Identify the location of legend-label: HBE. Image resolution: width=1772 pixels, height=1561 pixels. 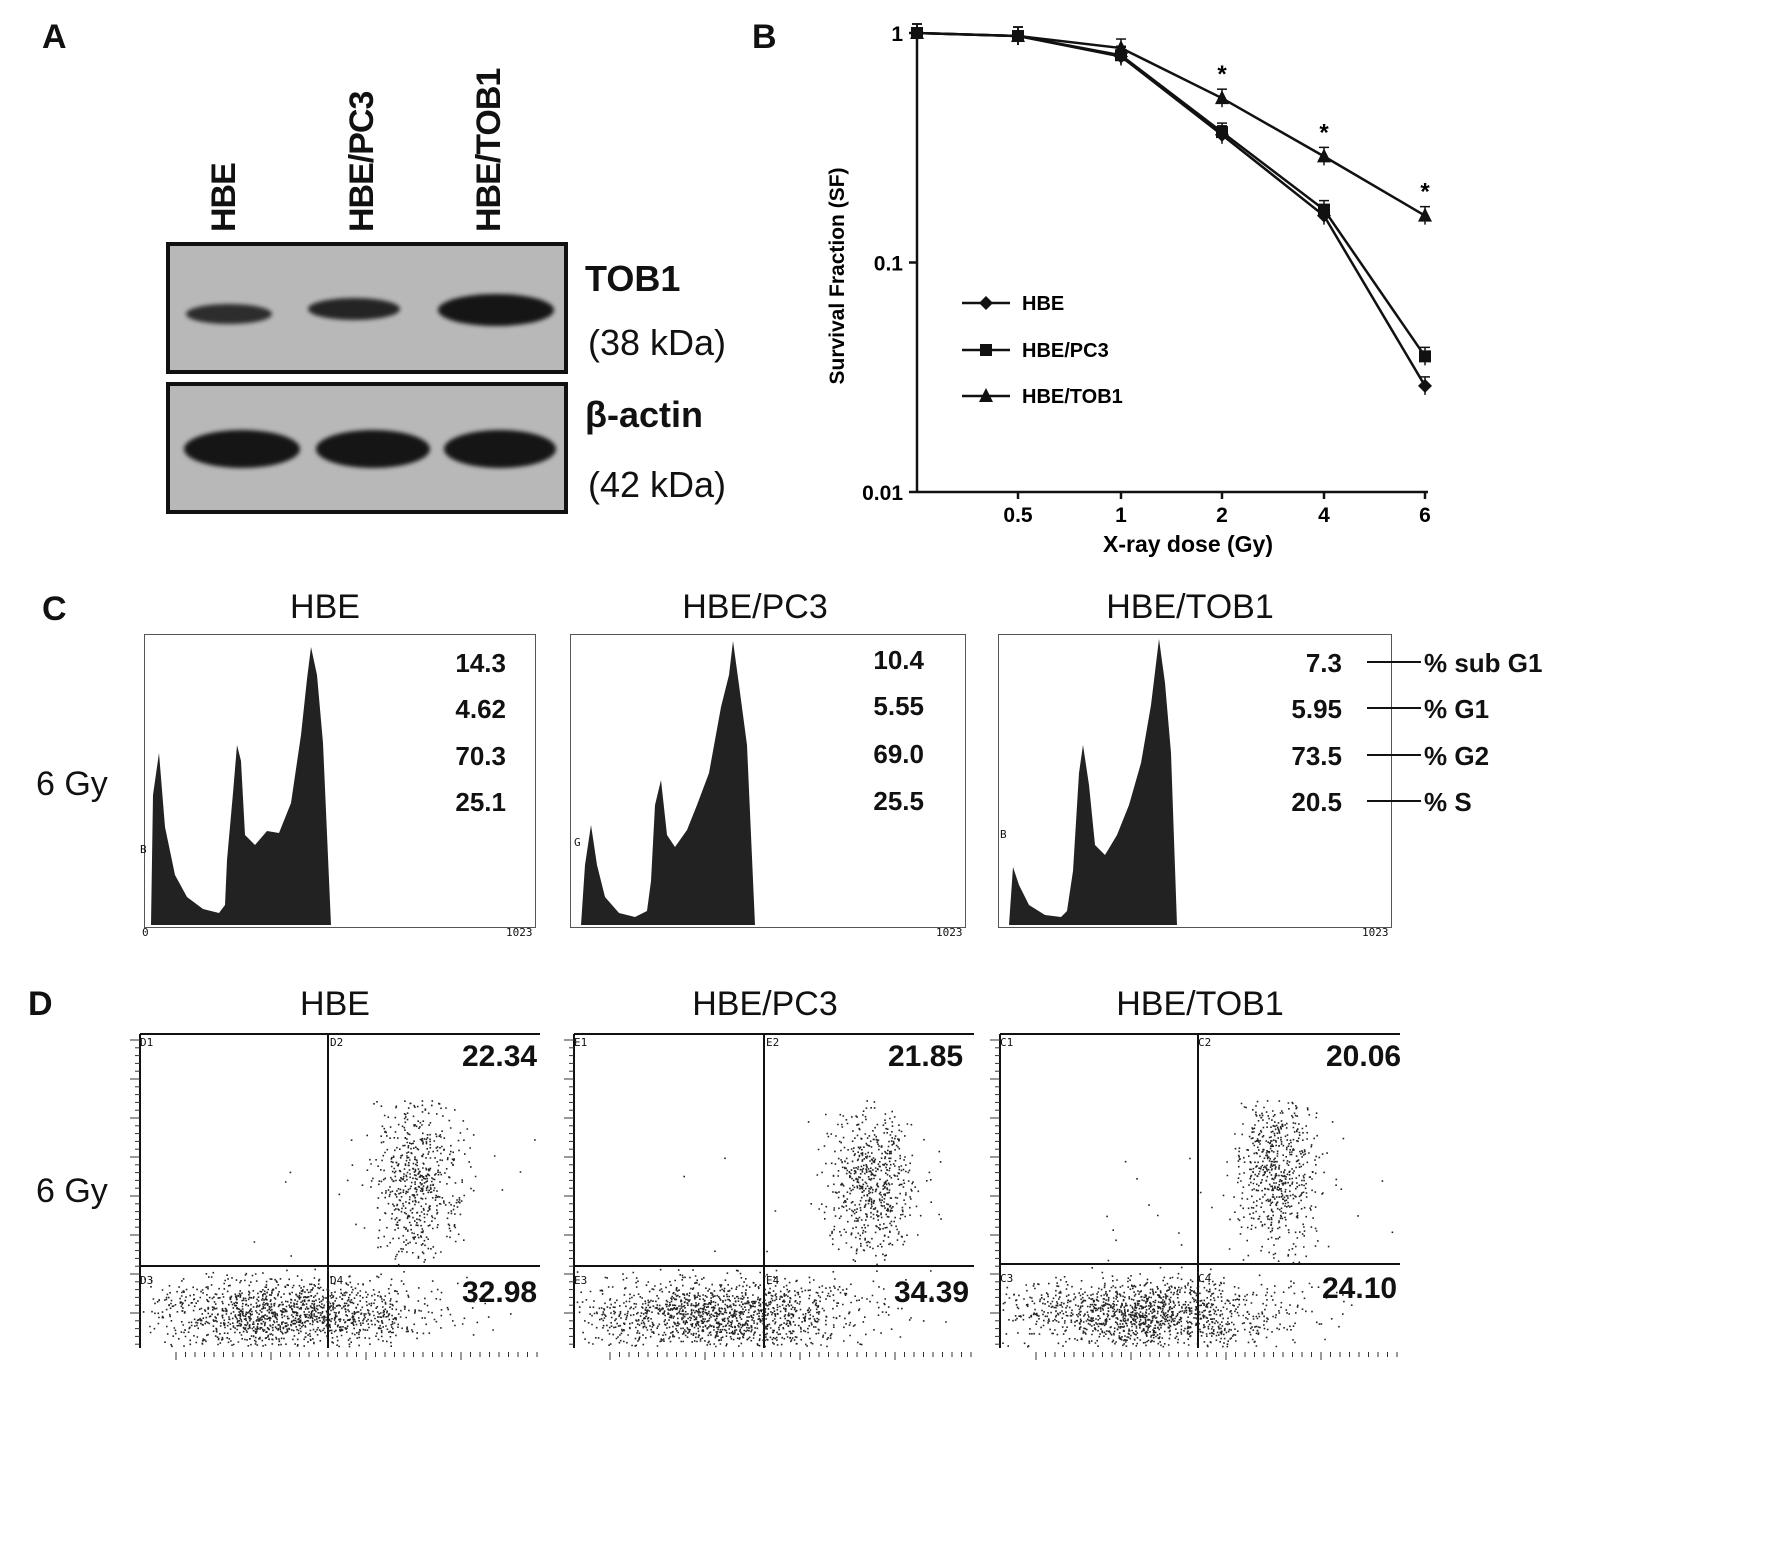
(1043, 304).